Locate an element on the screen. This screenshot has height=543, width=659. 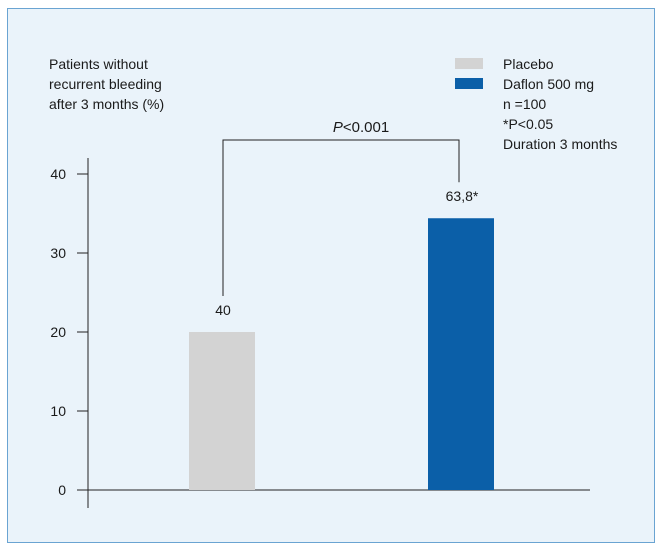
y-tick-label: 20 is located at coordinates (58, 332).